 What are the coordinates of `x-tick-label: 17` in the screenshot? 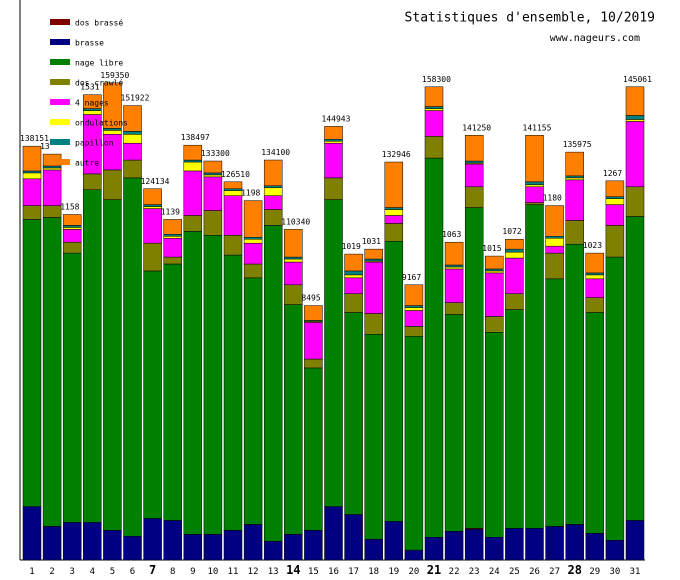 It's located at (353, 572).